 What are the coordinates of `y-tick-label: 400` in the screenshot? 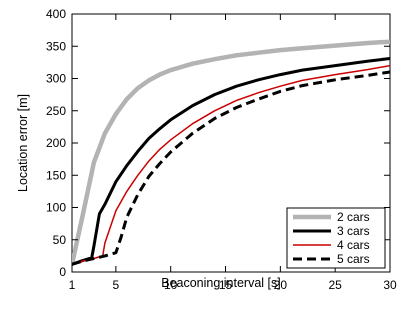 It's located at (56, 14).